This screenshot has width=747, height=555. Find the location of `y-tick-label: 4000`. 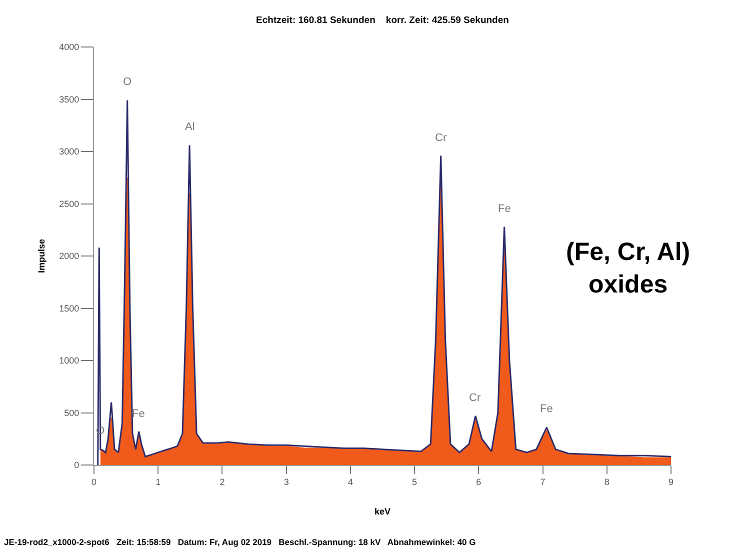

y-tick-label: 4000 is located at coordinates (69, 47).